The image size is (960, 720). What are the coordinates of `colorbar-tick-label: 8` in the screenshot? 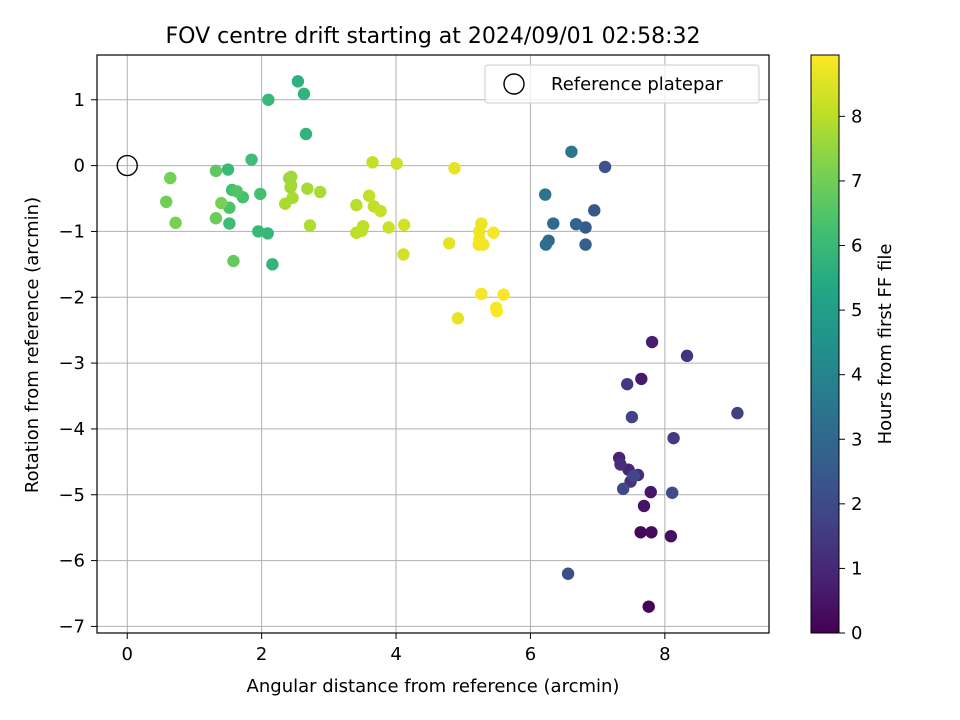 It's located at (856, 116).